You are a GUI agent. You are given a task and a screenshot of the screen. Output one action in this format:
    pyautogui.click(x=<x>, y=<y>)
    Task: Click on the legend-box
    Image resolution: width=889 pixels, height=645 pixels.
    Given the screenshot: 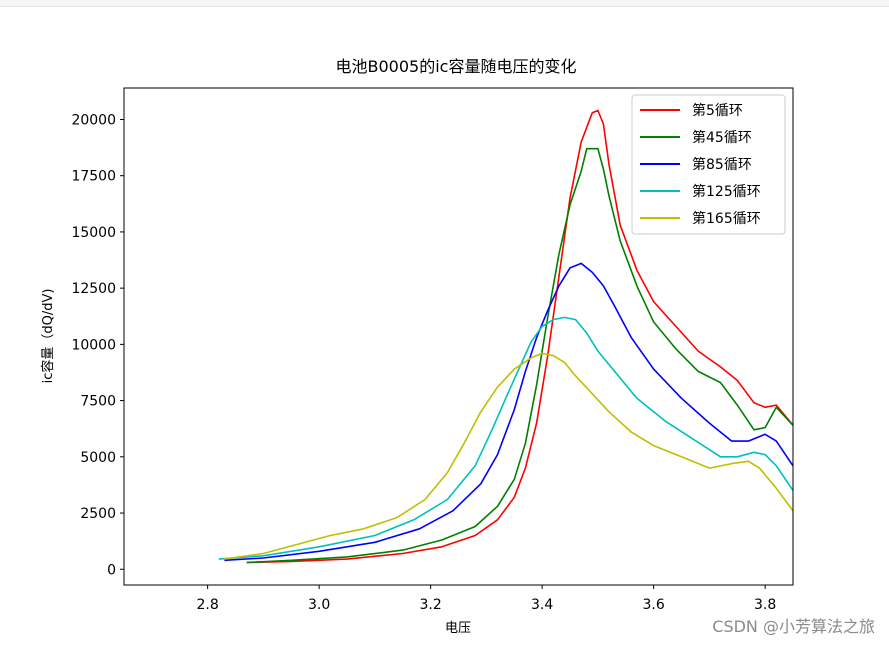 What is the action you would take?
    pyautogui.click(x=708, y=164)
    